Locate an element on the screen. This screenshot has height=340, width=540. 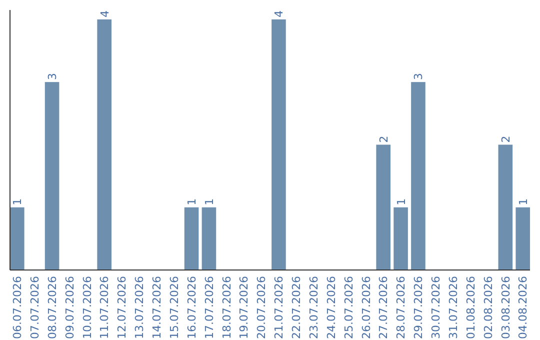
x-tick-label: 20.07.2026 is located at coordinates (261, 307).